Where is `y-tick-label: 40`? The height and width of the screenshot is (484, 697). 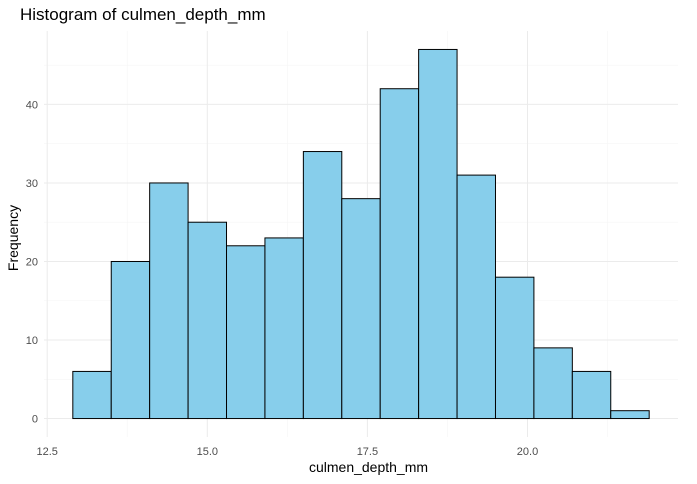 y-tick-label: 40 is located at coordinates (32, 105).